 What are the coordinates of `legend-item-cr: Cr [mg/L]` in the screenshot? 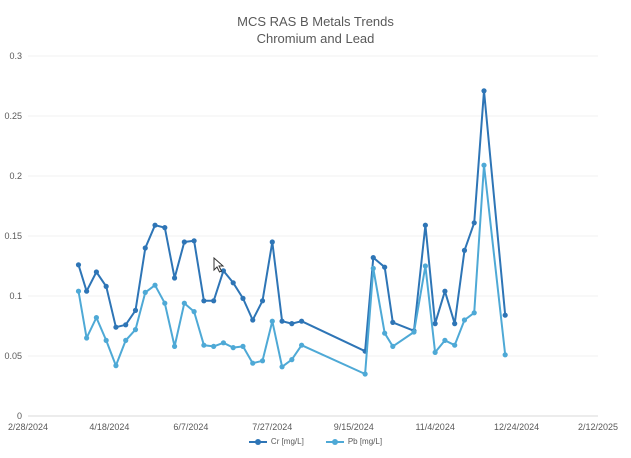 It's located at (276, 441).